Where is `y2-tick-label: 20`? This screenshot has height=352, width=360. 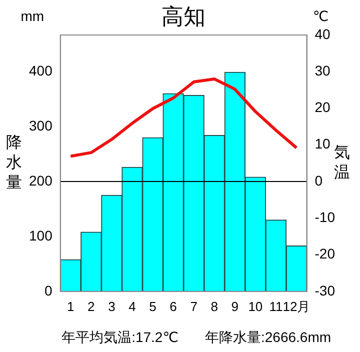
y2-tick-label: 20 is located at coordinates (322, 107).